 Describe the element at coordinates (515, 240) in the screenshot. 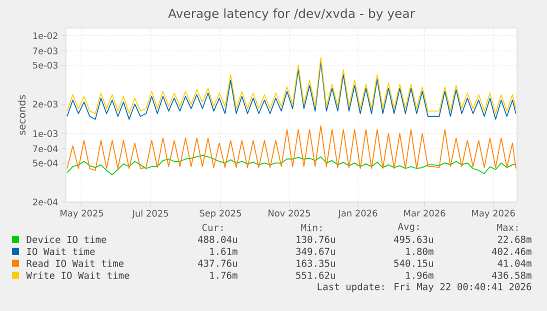

I see `text: 22.68m` at that location.